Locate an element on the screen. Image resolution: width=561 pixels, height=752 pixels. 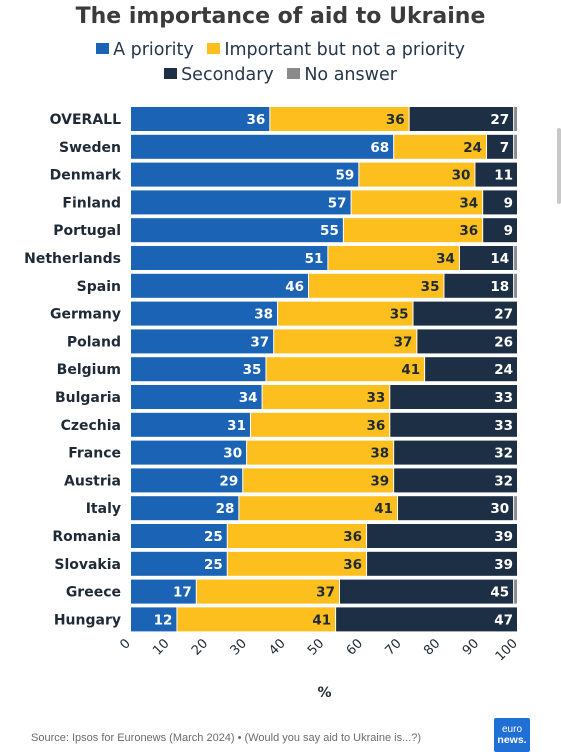
category-label-greece: Greece is located at coordinates (93, 593).